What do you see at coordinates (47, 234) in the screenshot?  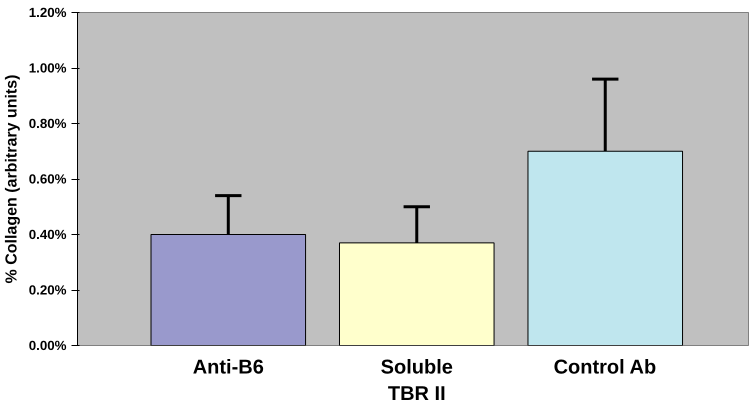 I see `y-tick-label: 0.40%` at bounding box center [47, 234].